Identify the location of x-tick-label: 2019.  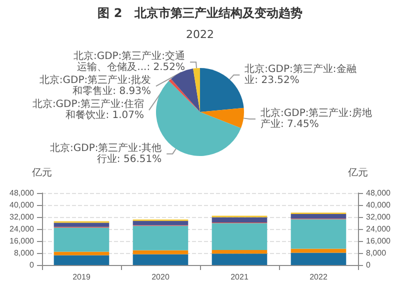
(81, 277).